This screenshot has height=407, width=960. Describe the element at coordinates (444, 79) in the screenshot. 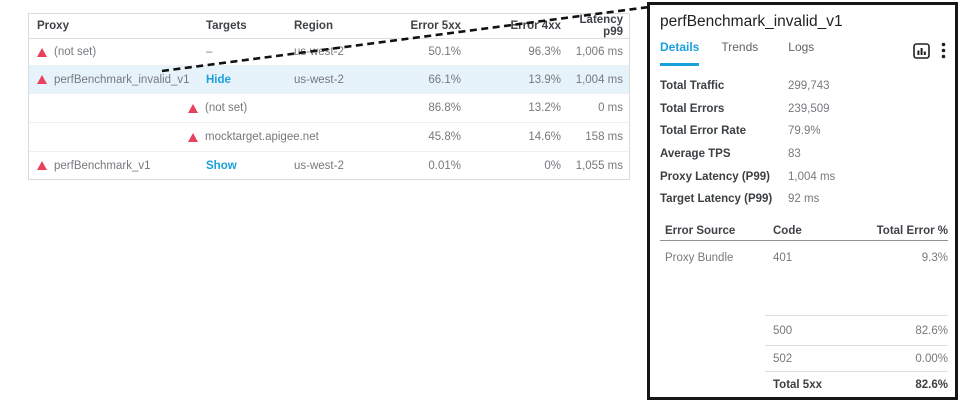

I see `error5xx-value: 66.1%` at that location.